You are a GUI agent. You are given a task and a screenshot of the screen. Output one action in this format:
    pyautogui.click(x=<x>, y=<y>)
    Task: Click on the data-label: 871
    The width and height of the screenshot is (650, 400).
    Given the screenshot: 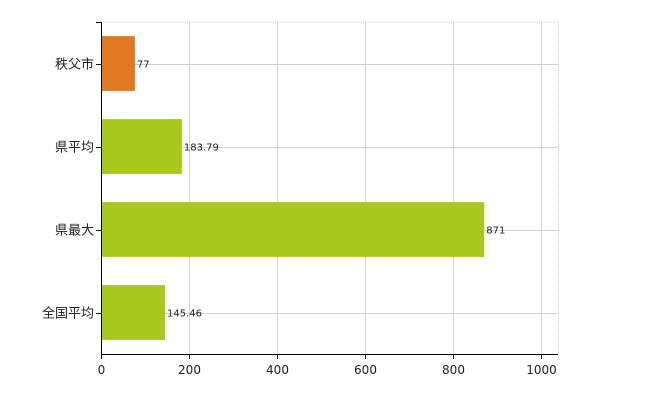 What is the action you would take?
    pyautogui.click(x=495, y=231)
    